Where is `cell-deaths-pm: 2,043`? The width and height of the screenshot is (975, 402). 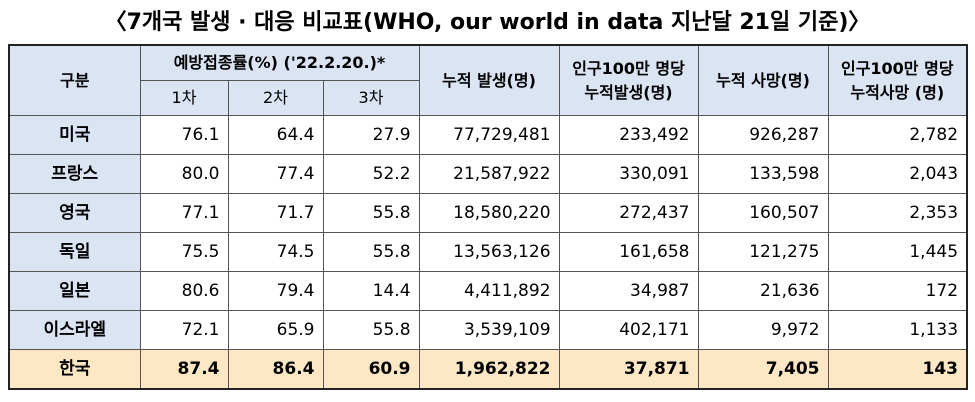 cell-deaths-pm: 2,043 is located at coordinates (897, 174).